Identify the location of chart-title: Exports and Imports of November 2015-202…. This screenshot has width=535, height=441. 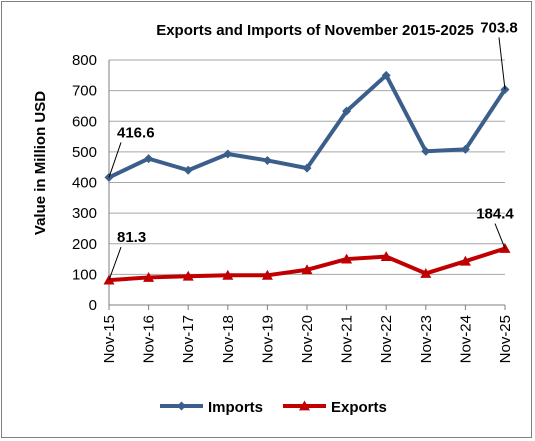
(315, 30).